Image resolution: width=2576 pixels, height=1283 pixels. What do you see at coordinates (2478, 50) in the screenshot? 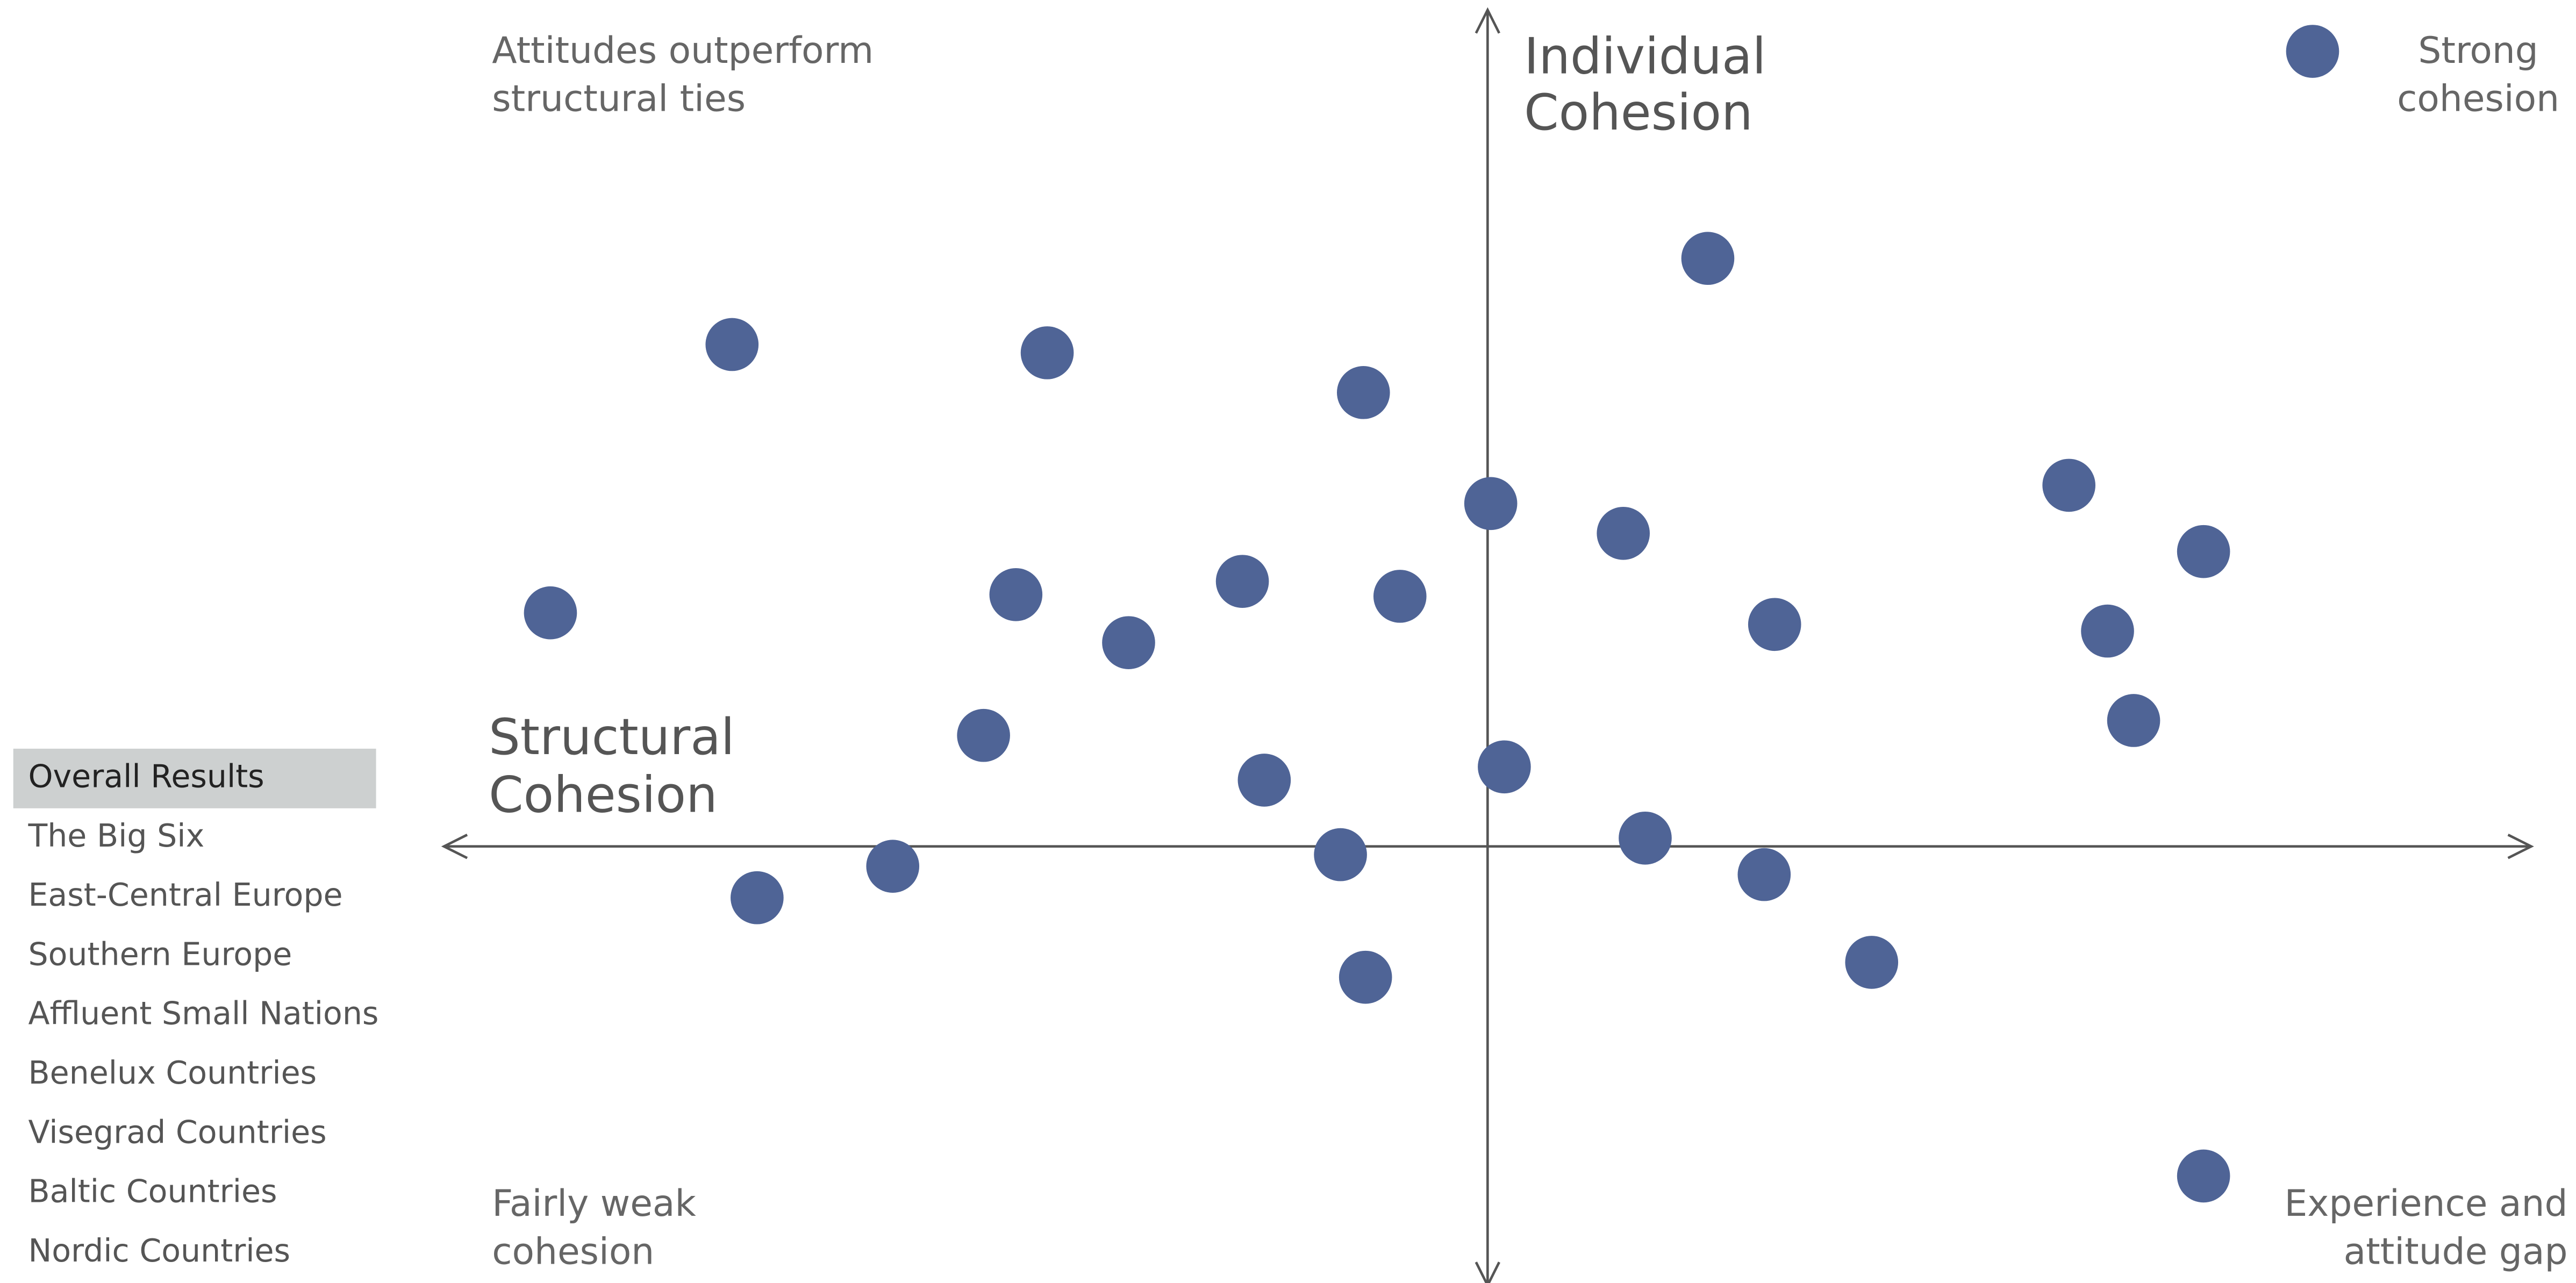
I see `quadrant-label: Strong` at bounding box center [2478, 50].